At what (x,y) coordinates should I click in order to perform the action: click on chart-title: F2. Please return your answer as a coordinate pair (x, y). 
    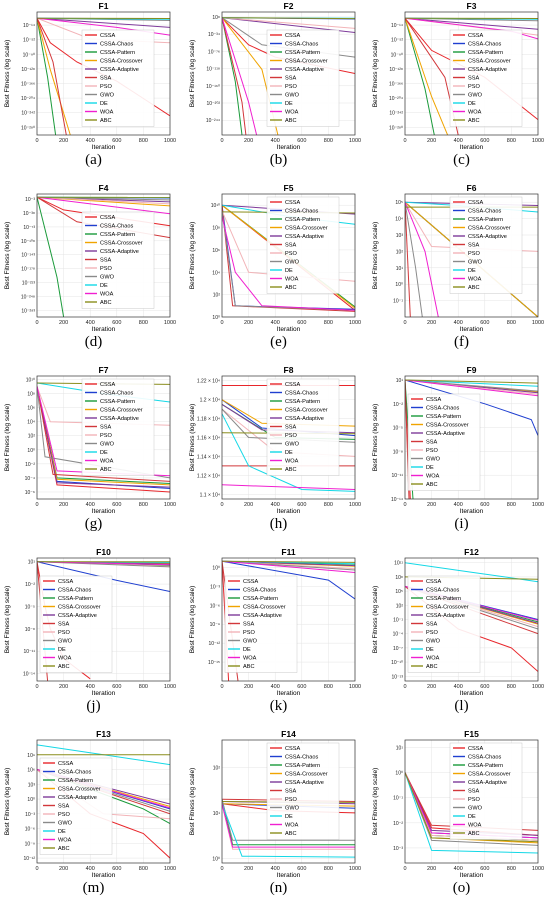
    Looking at the image, I should click on (289, 6).